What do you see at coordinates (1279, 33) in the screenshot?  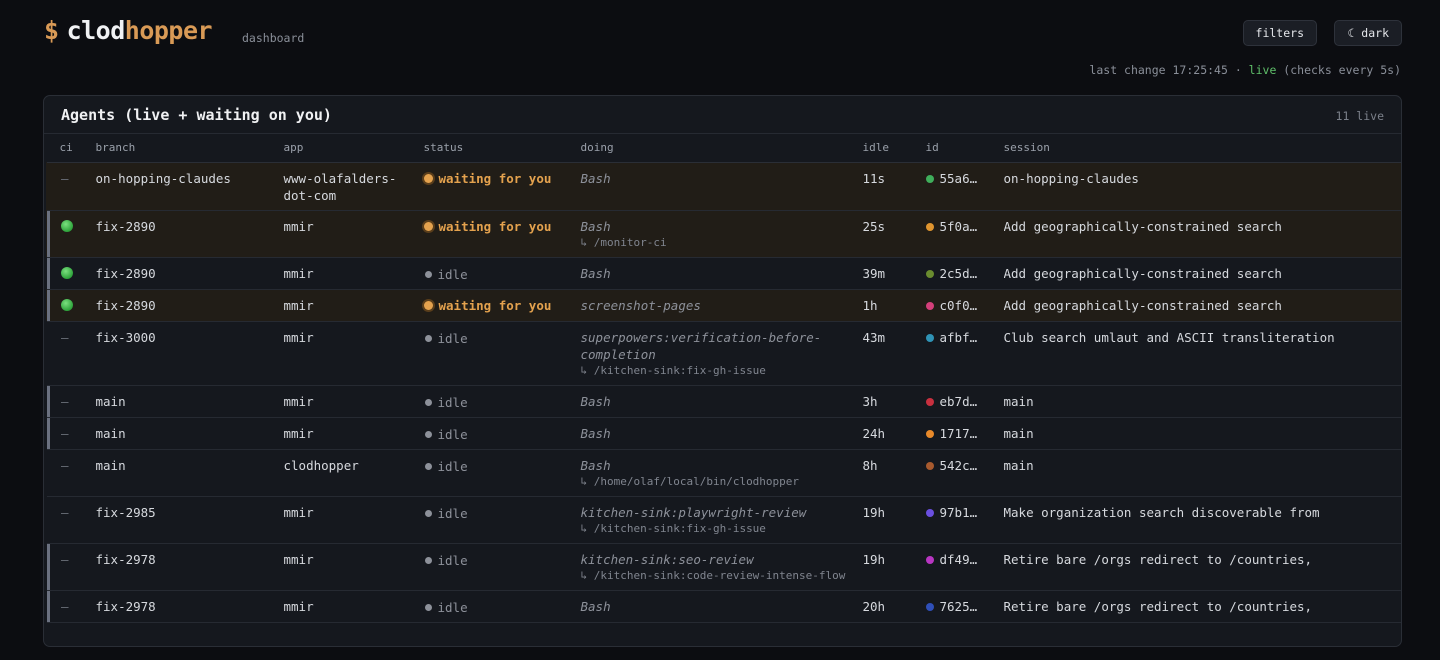 I see `filters-button: filters` at bounding box center [1279, 33].